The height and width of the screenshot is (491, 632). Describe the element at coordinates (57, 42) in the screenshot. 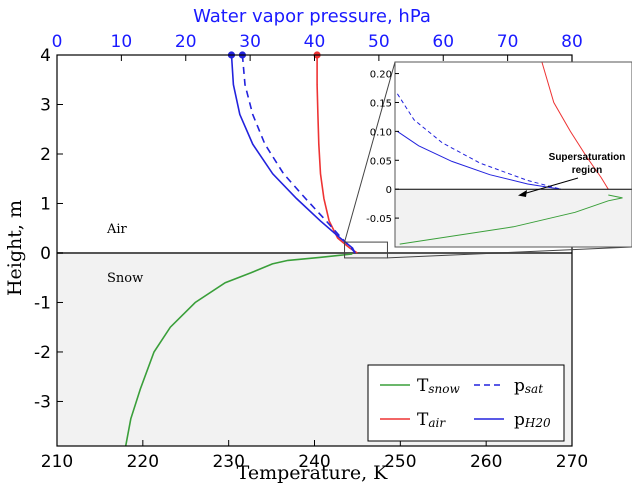

I see `top-tick-label: 0` at that location.